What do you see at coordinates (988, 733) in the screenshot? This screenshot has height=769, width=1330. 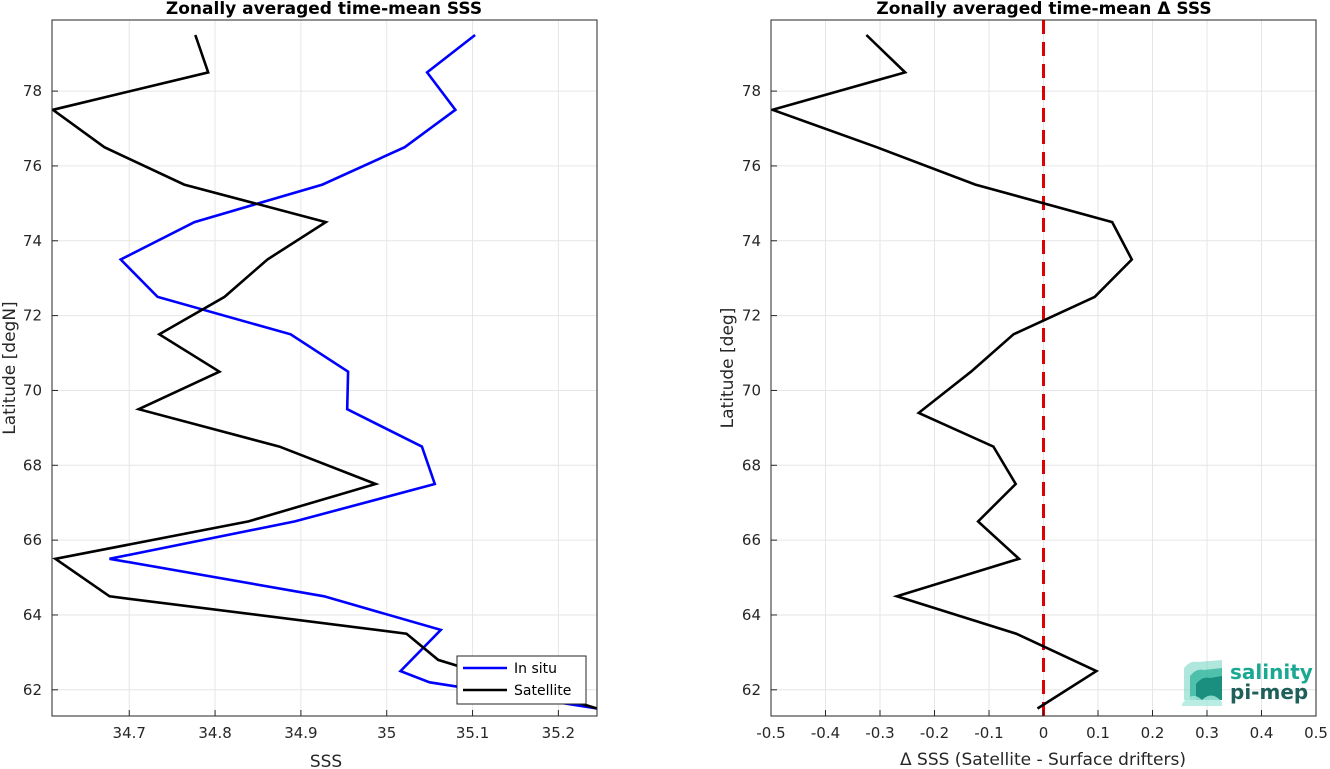 I see `x-tick-label: -0.1` at bounding box center [988, 733].